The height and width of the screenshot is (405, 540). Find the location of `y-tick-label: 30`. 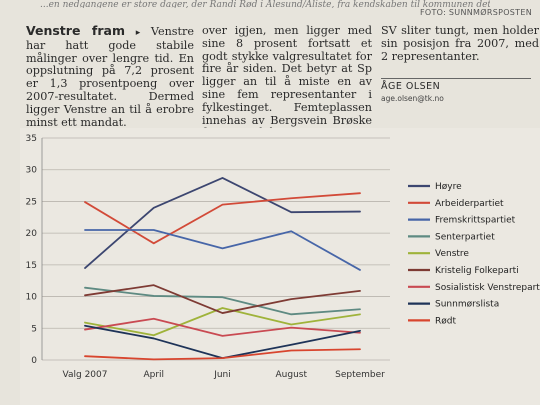

y-tick-label: 30 is located at coordinates (32, 171).